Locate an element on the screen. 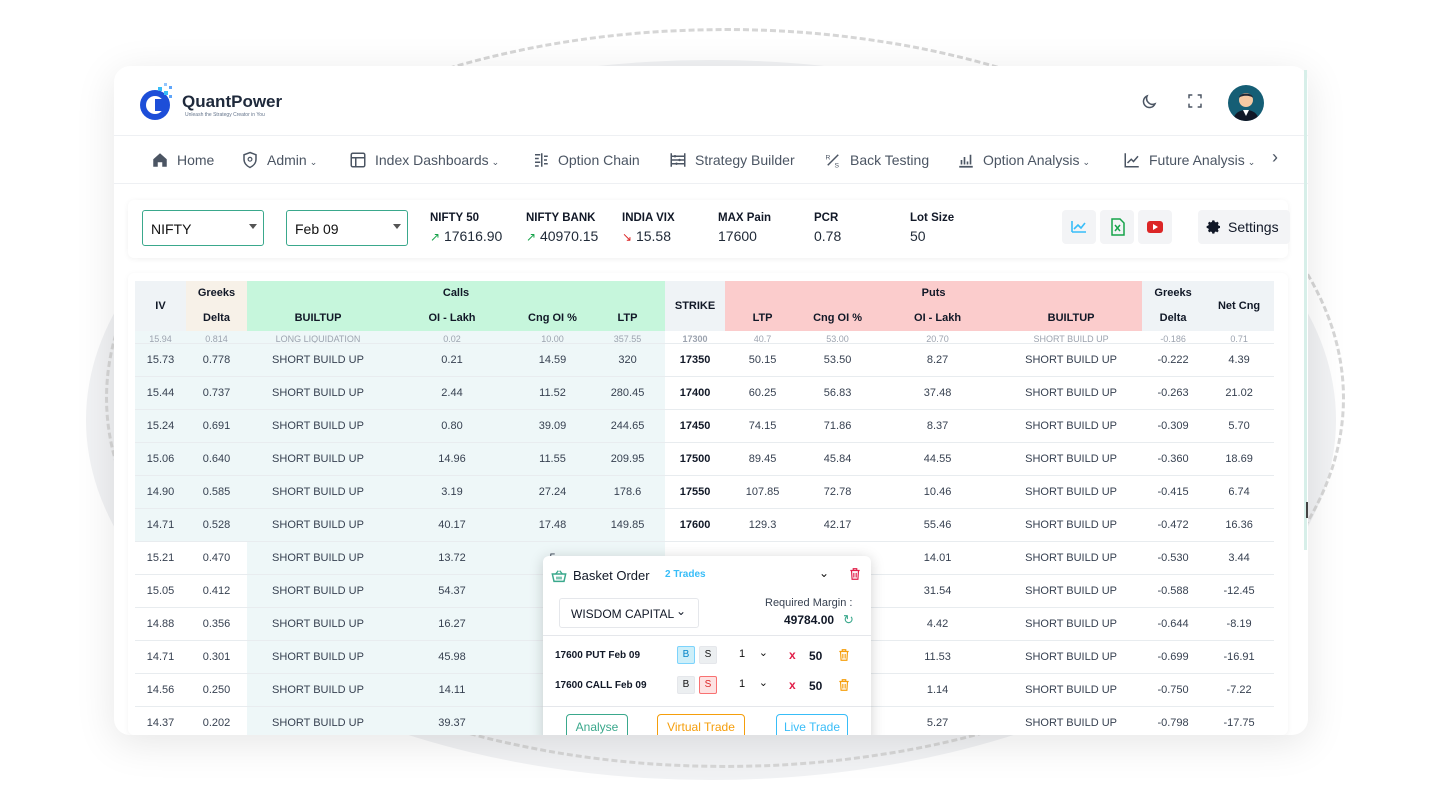 The height and width of the screenshot is (807, 1449). cell-iv: 14.37 is located at coordinates (160, 720).